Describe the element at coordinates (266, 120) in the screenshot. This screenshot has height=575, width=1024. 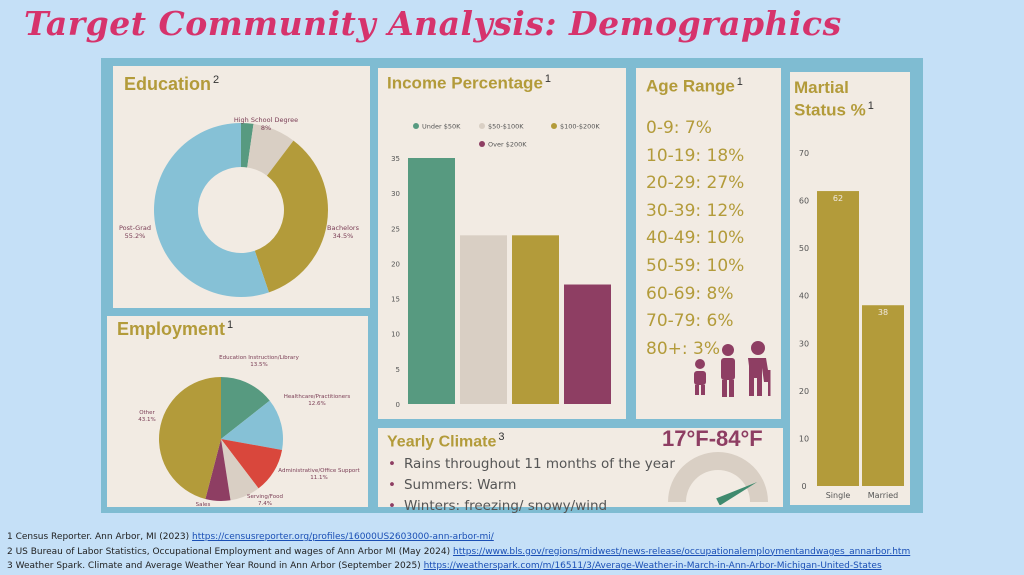
I see `label-high-school: High School Degree` at that location.